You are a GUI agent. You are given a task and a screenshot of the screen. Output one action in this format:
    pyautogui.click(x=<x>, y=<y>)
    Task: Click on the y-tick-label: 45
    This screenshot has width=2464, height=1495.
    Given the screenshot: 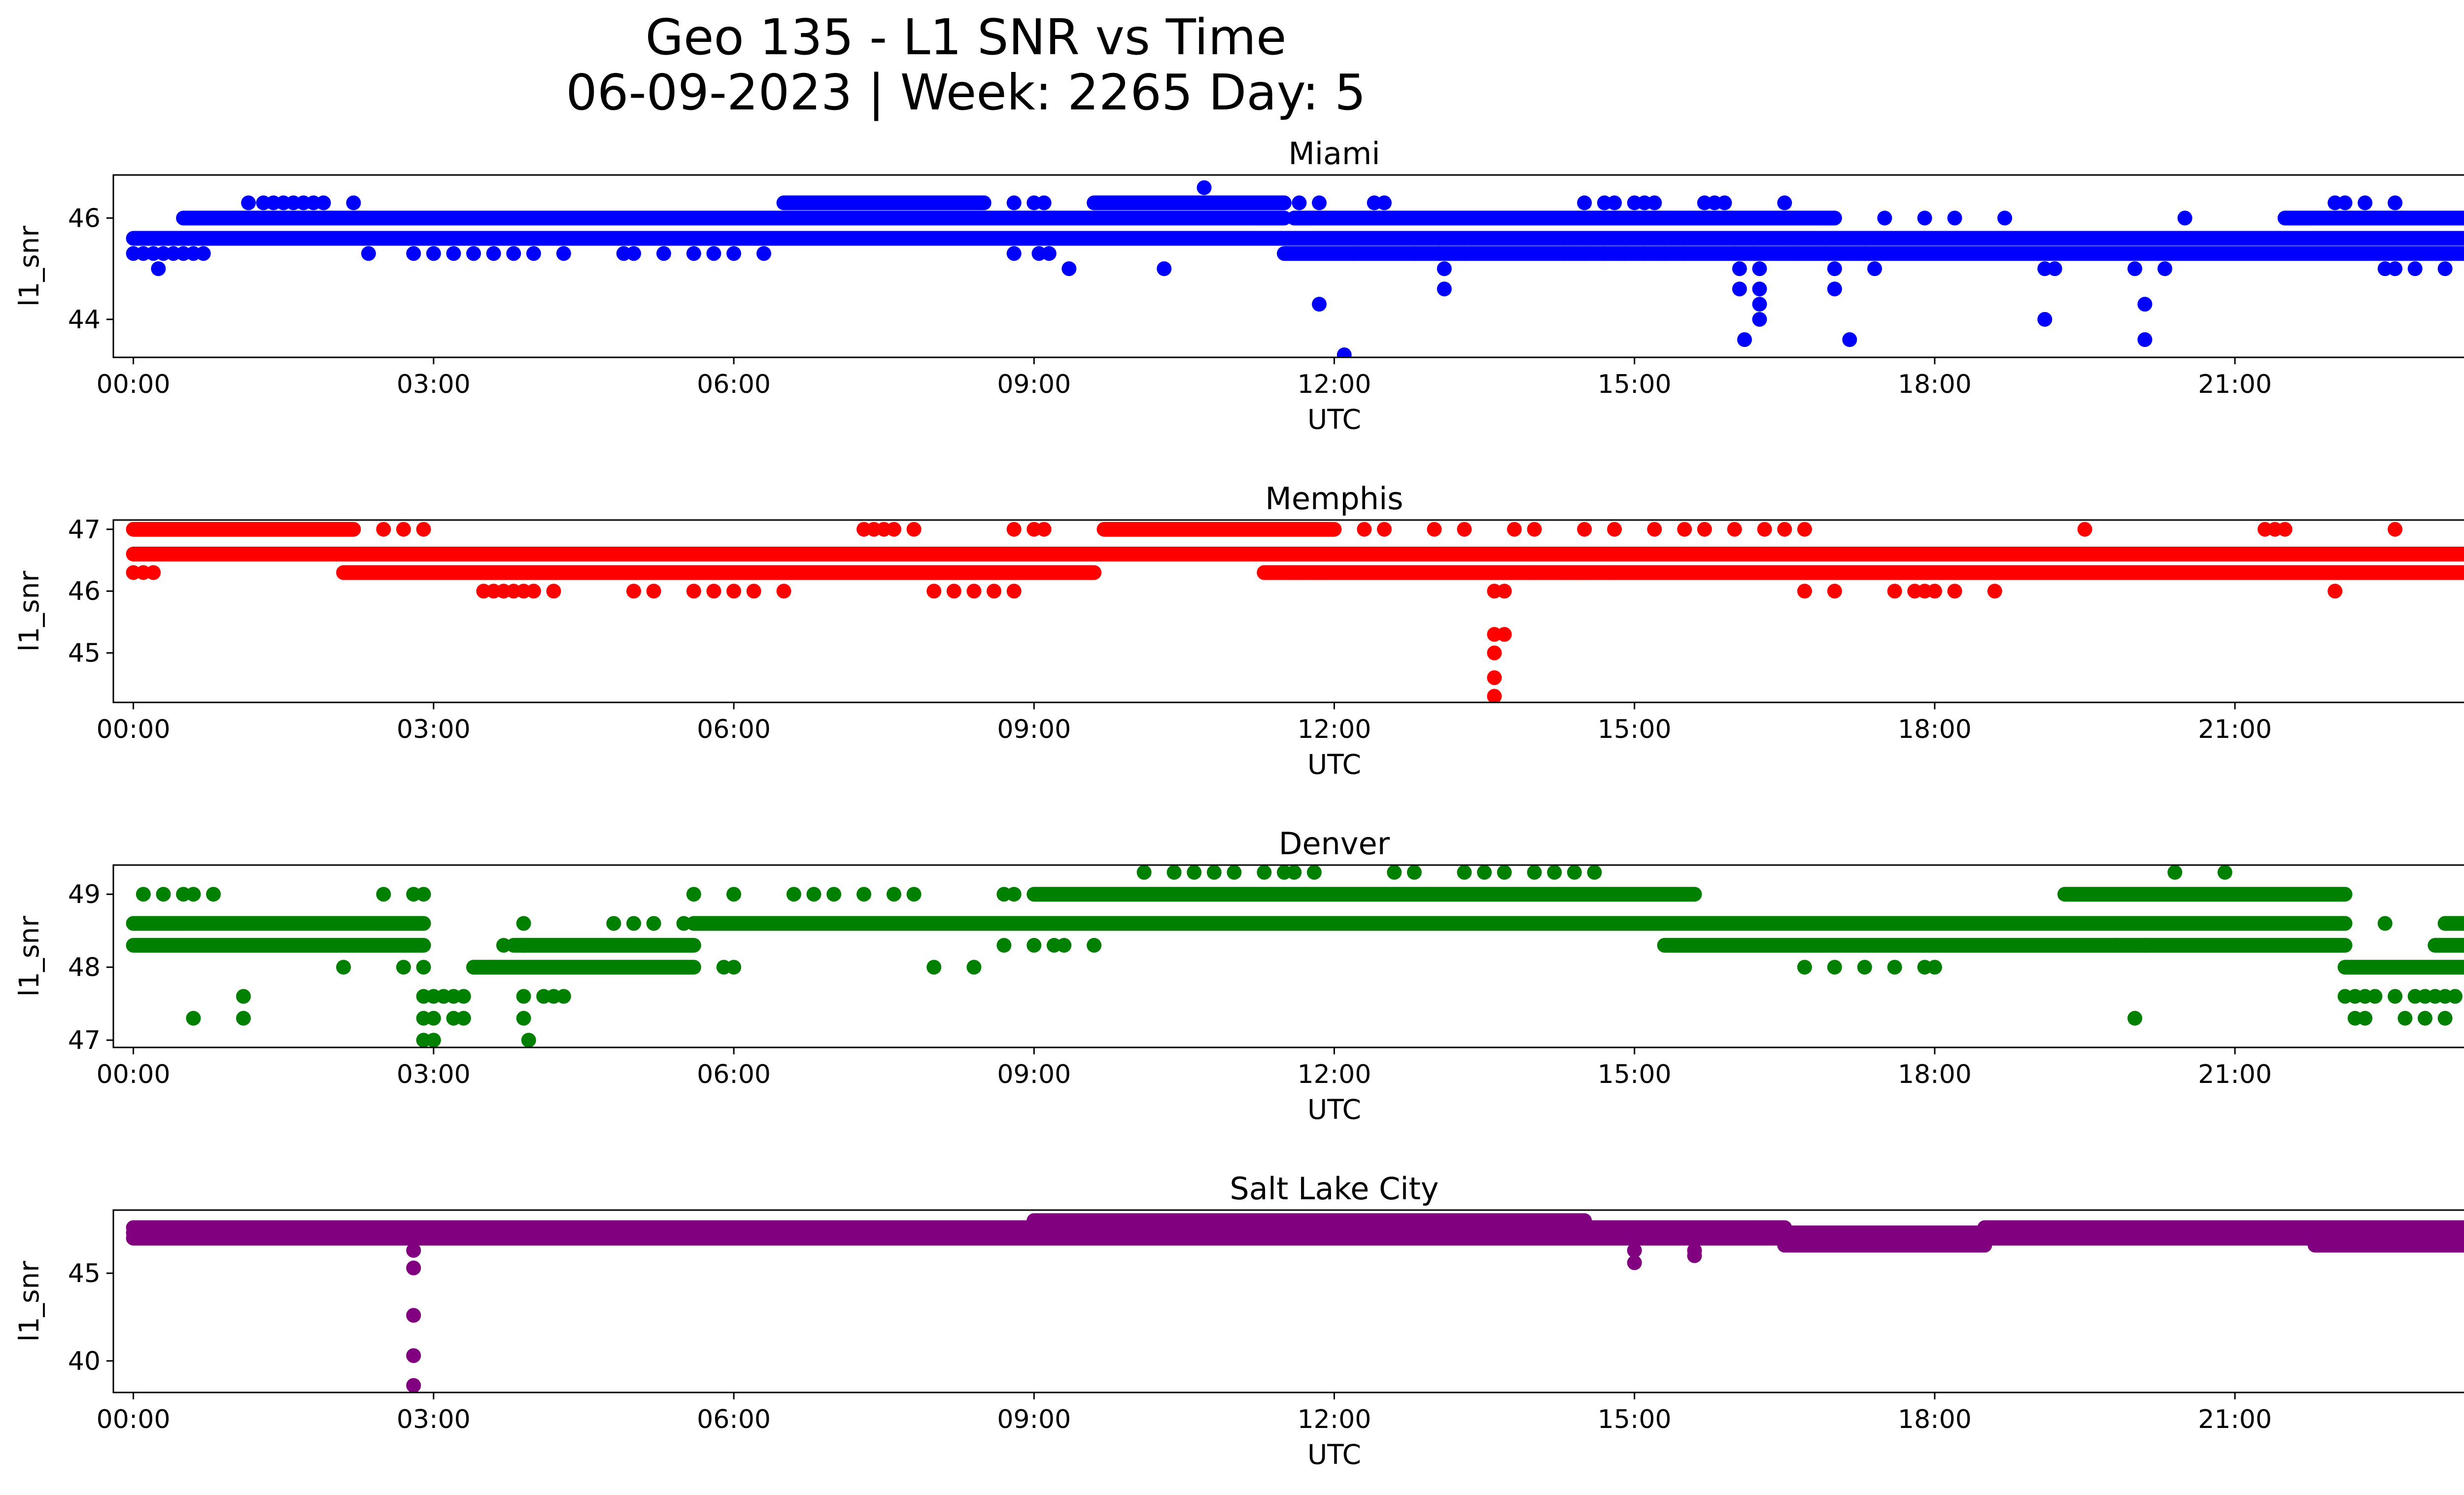 What is the action you would take?
    pyautogui.click(x=84, y=1273)
    